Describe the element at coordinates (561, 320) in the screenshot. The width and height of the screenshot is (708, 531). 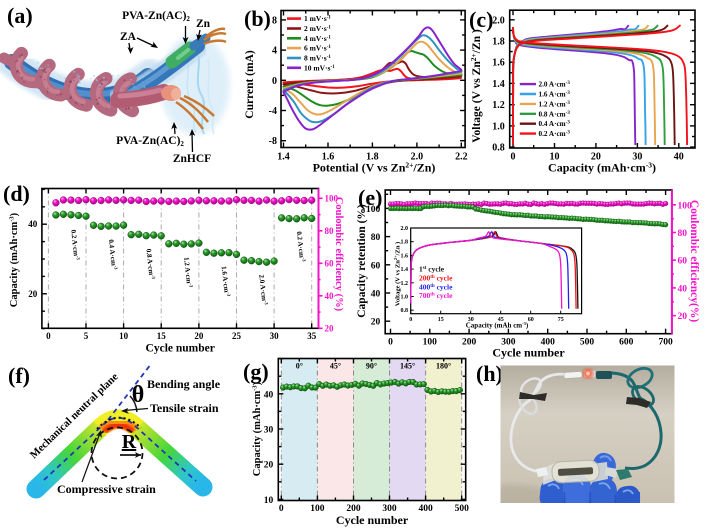
I see `svg-text: 75` at that location.